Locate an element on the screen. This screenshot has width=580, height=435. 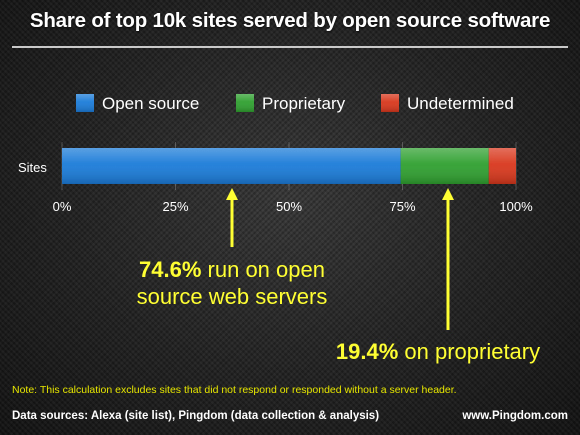
x-tick-label-3: 75% is located at coordinates (402, 206).